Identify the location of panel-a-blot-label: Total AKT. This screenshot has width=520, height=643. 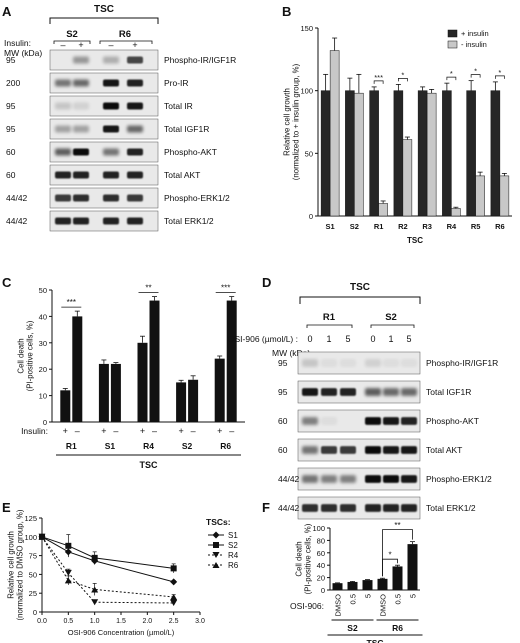
(182, 175).